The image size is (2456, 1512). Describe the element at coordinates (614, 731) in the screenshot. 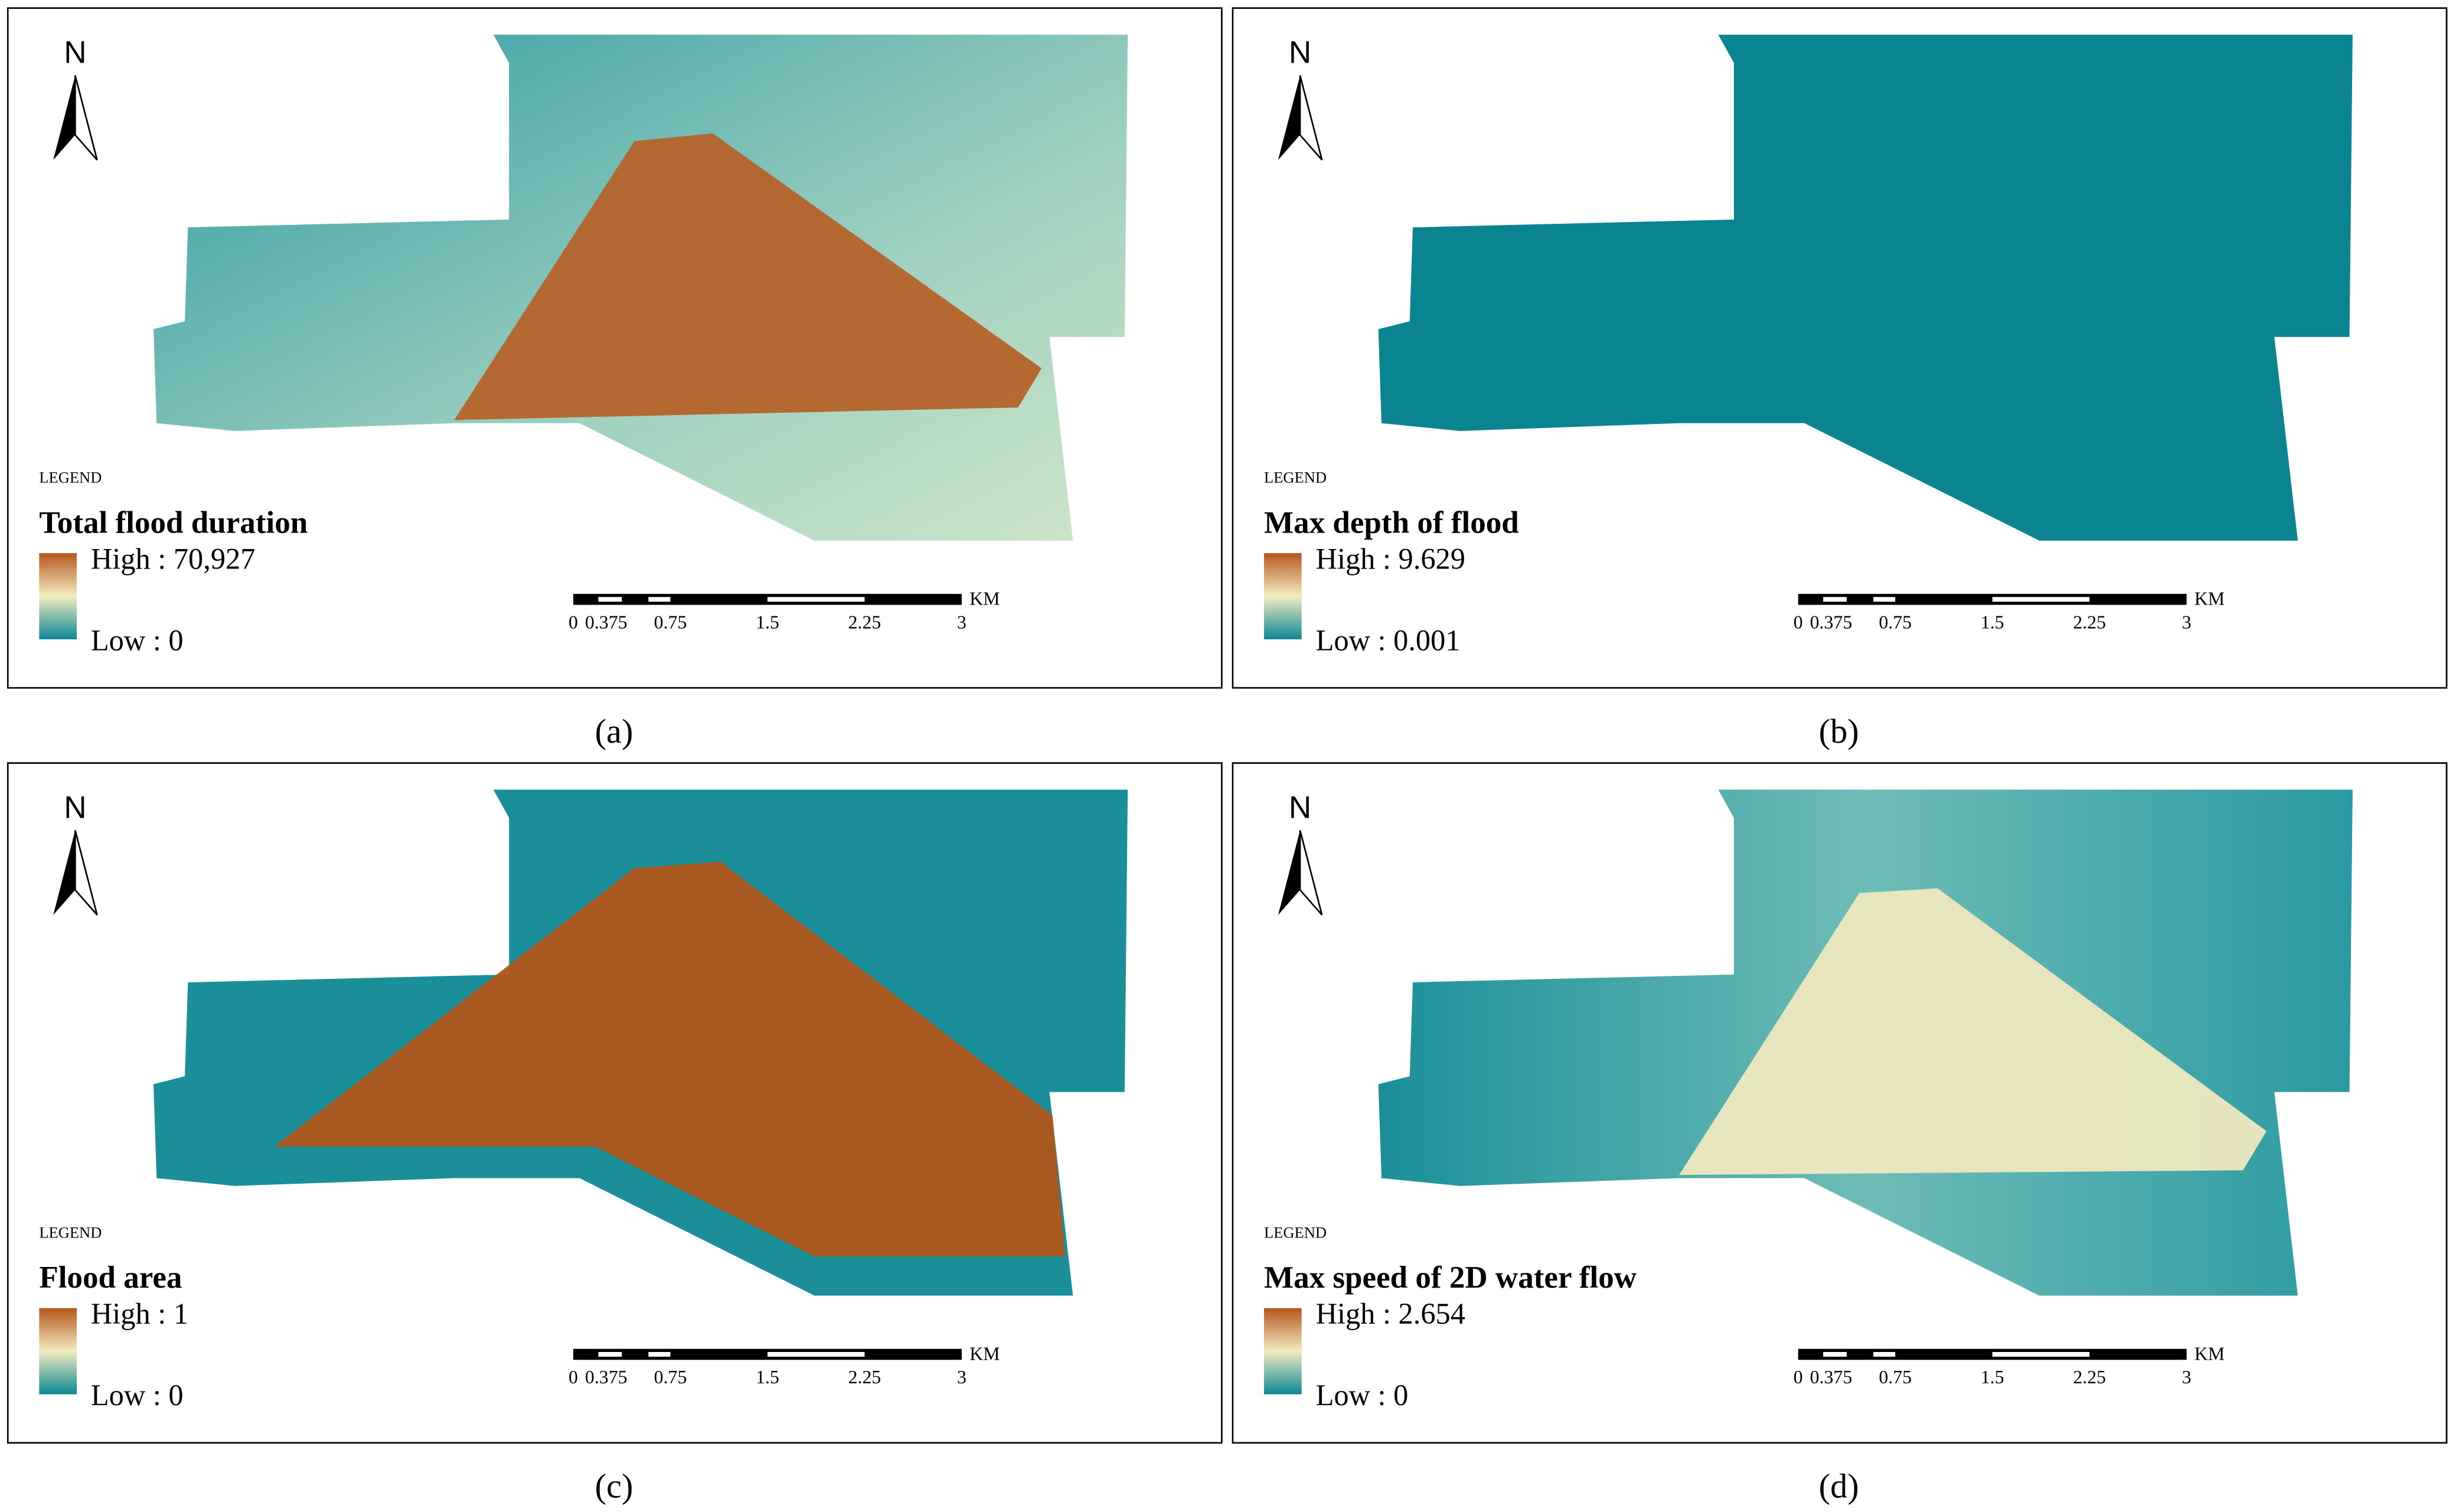

I see `panel-caption: (a)` at that location.